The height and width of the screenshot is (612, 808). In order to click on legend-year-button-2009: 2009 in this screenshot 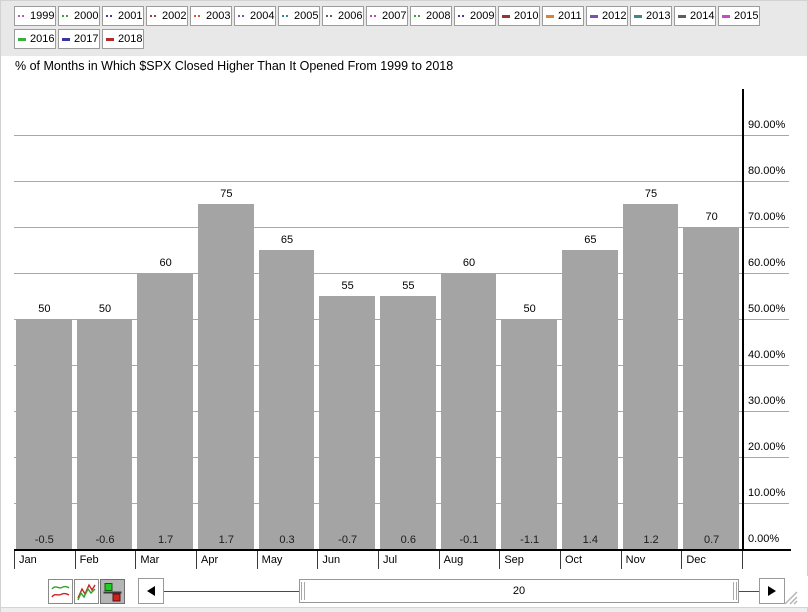, I will do `click(475, 16)`.